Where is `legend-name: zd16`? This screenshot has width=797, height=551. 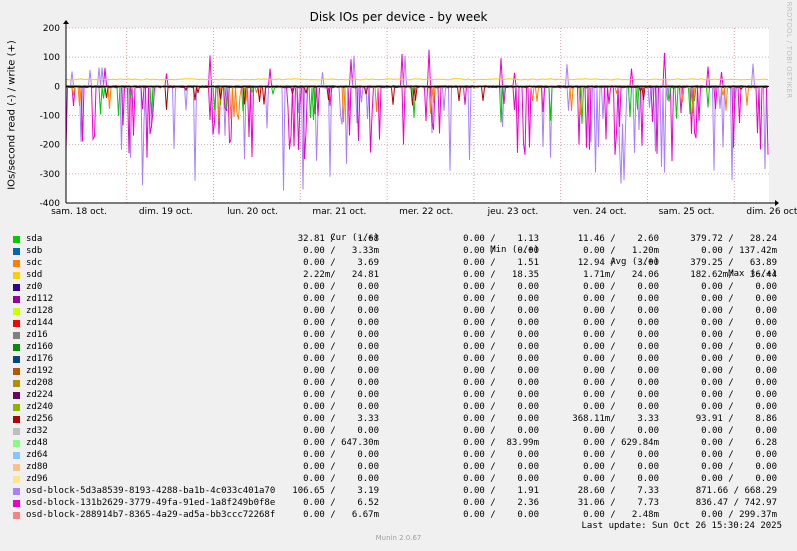 legend-name: zd16 is located at coordinates (37, 335).